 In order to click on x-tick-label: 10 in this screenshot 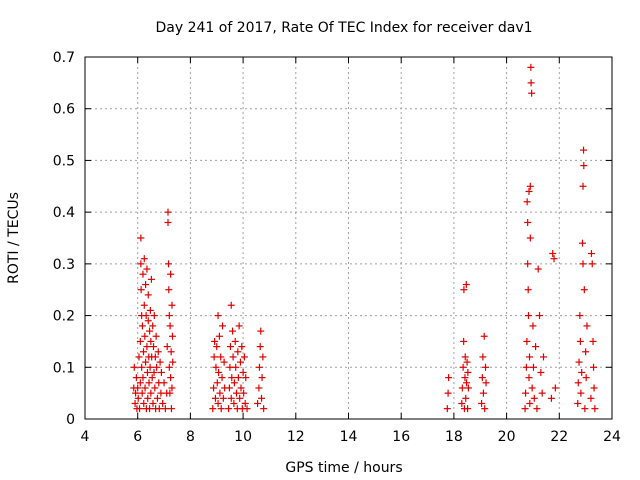, I will do `click(243, 437)`.